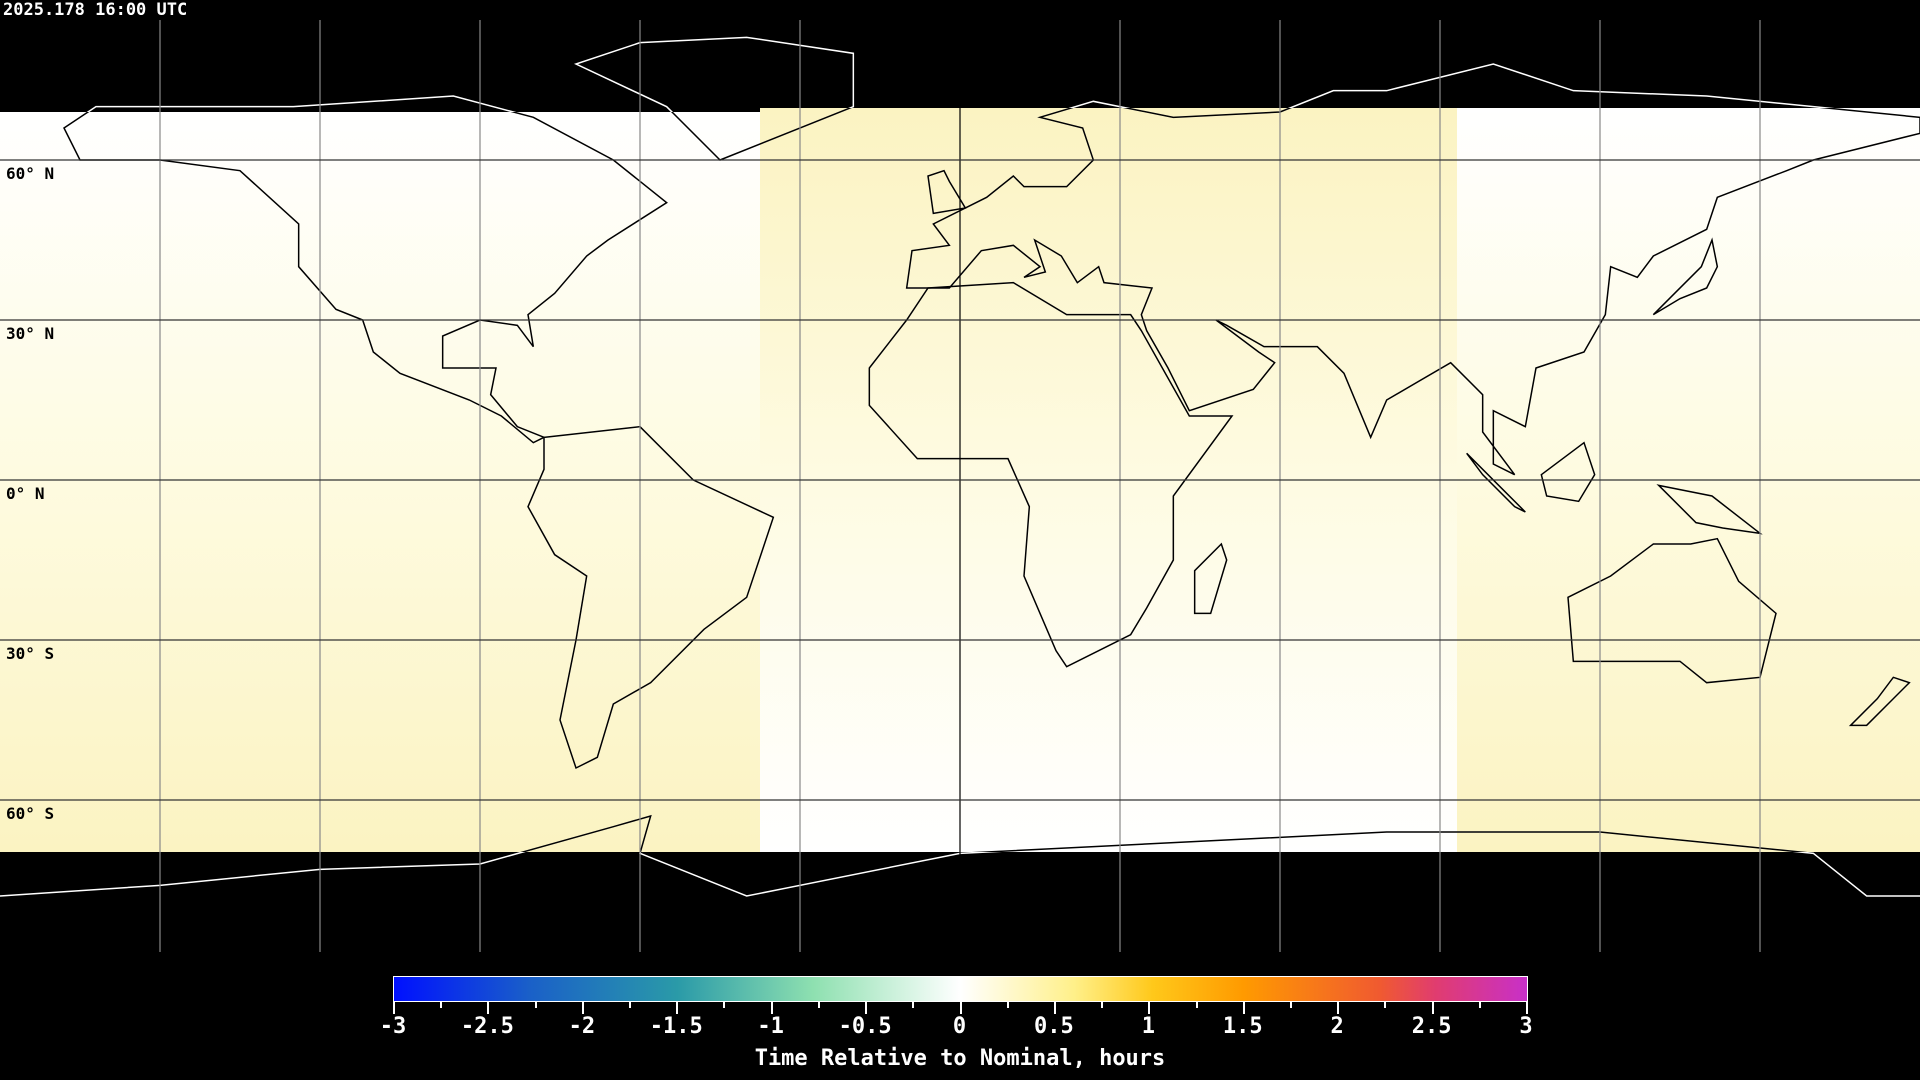 The height and width of the screenshot is (1080, 1920). What do you see at coordinates (30, 813) in the screenshot?
I see `lat-label-60s: 60° S` at bounding box center [30, 813].